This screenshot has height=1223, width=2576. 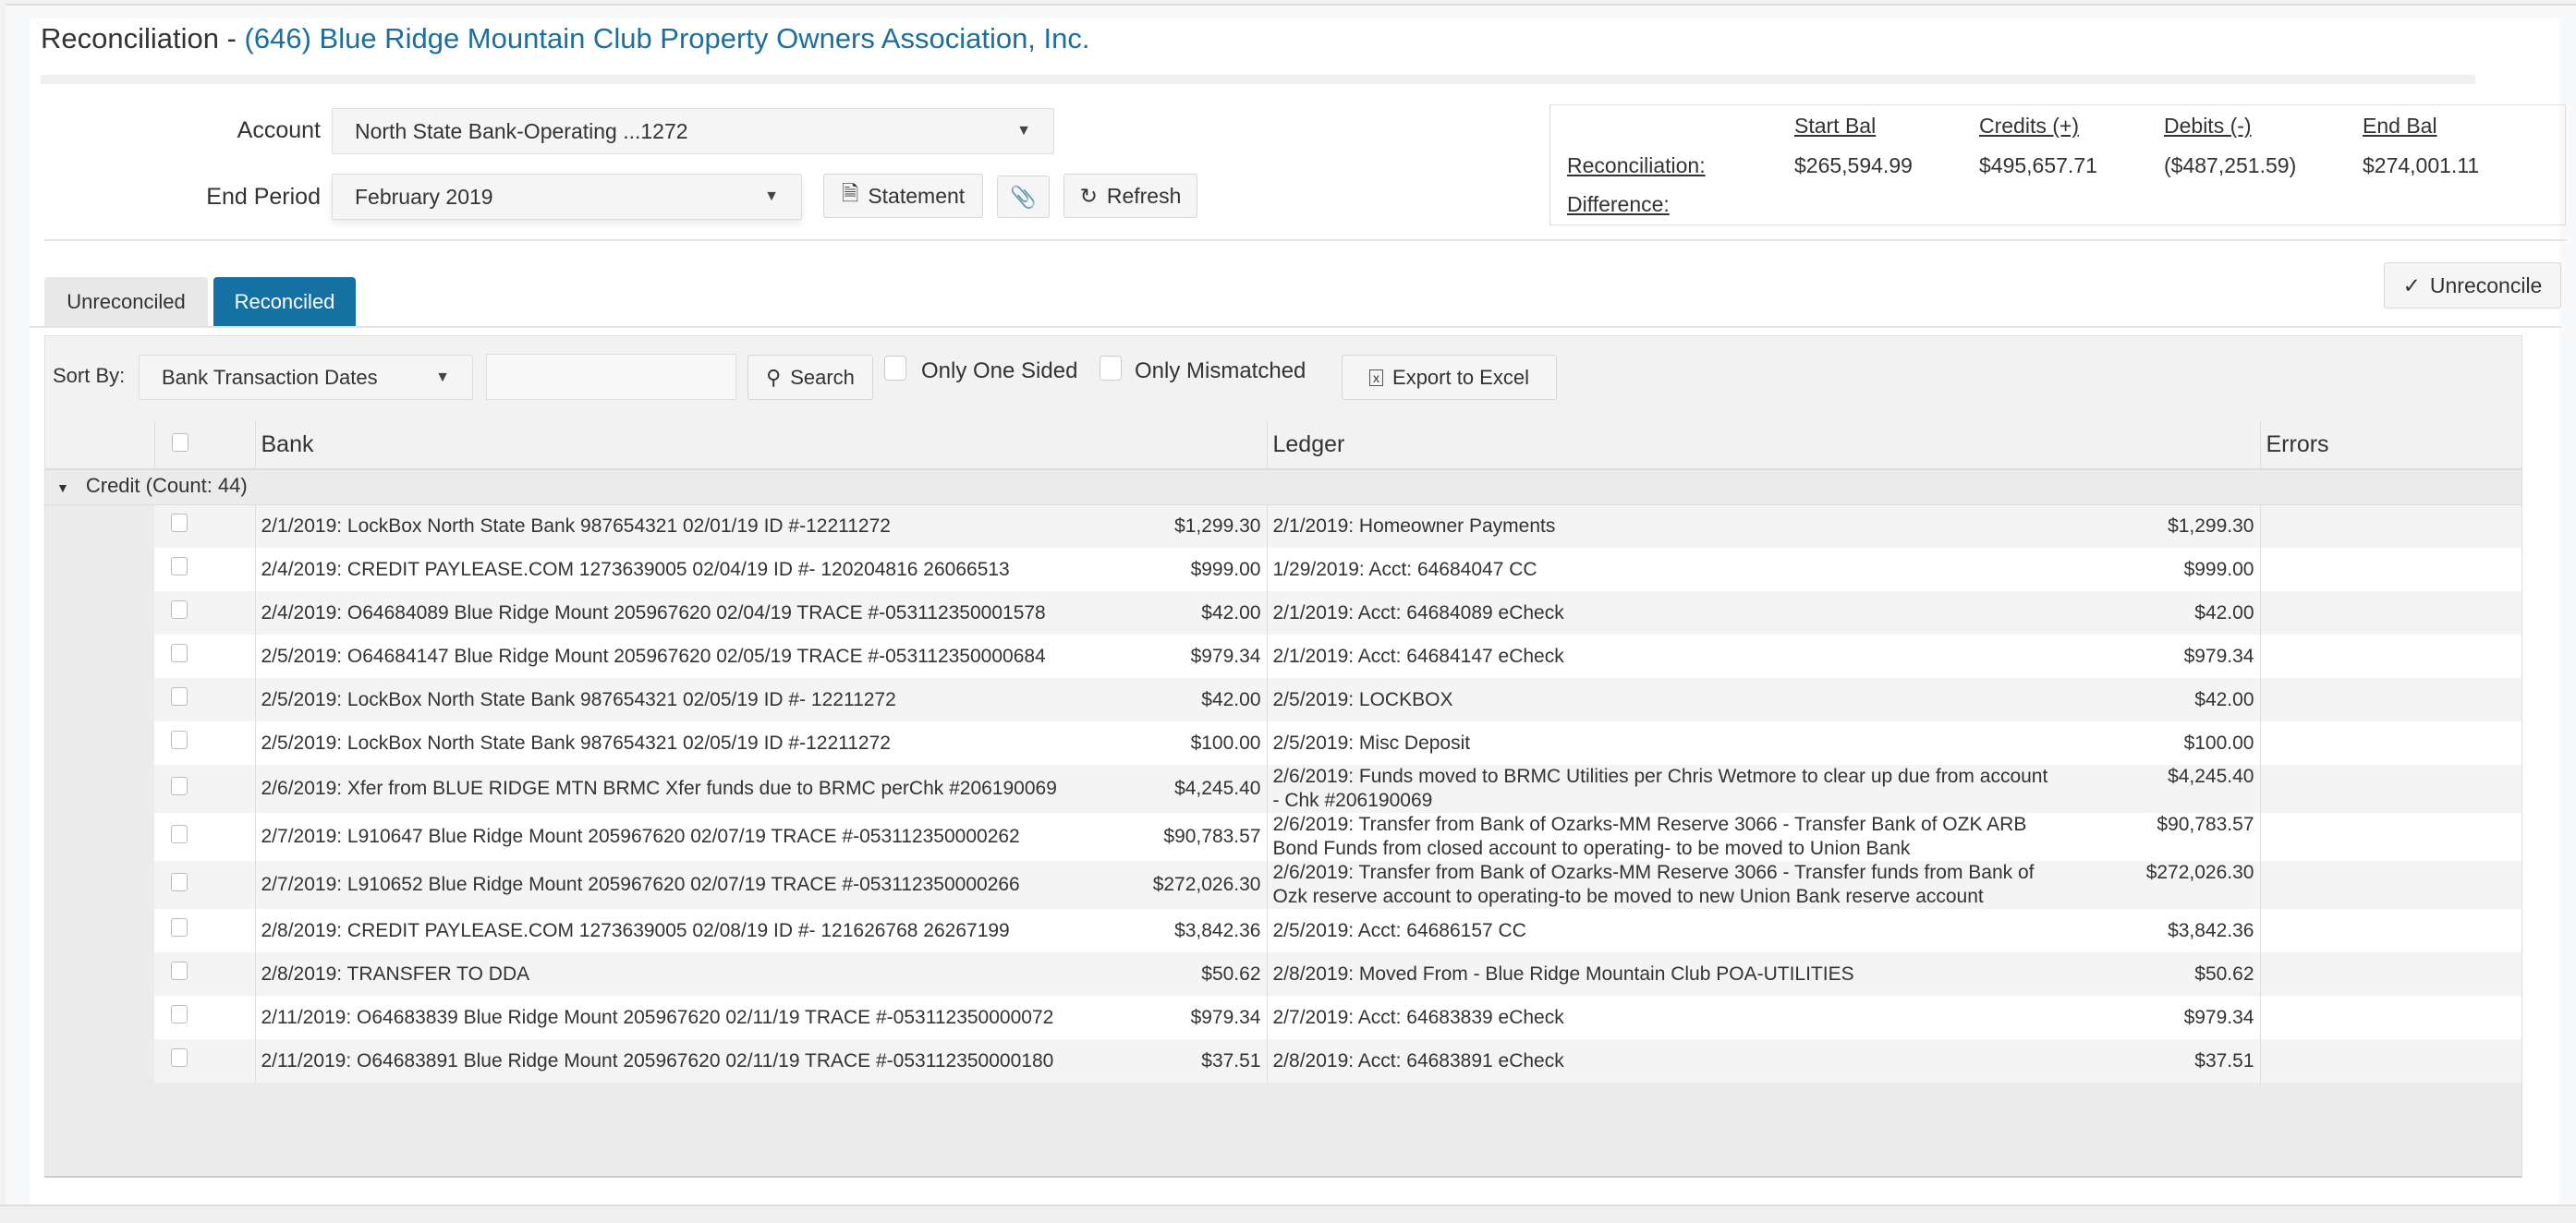 What do you see at coordinates (2390, 445) in the screenshot?
I see `errors-column-header: Errors` at bounding box center [2390, 445].